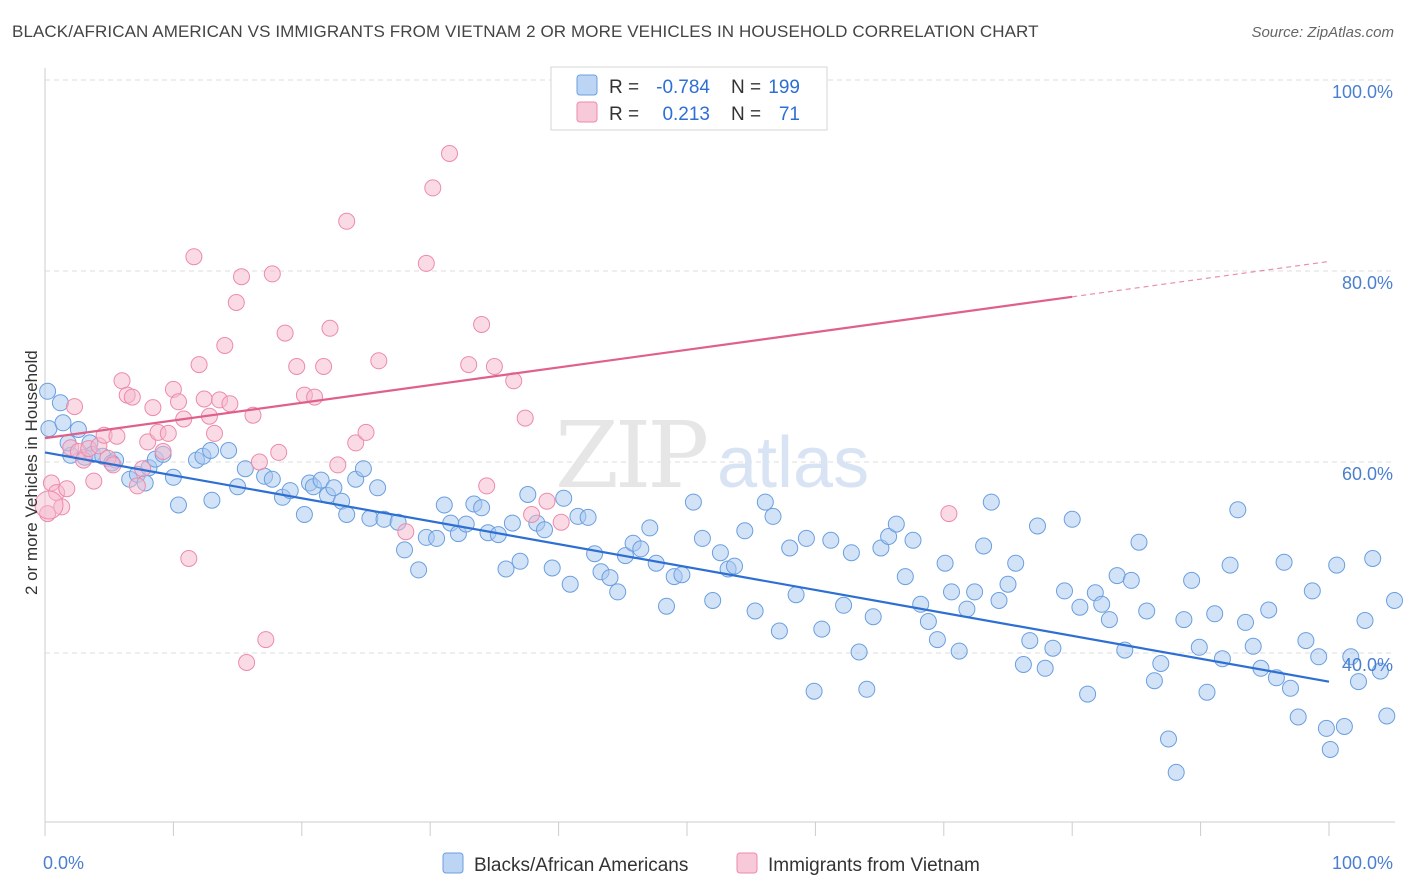 This screenshot has width=1406, height=892. Describe the element at coordinates (453, 863) in the screenshot. I see `bottom-legend-swatch-blue` at that location.